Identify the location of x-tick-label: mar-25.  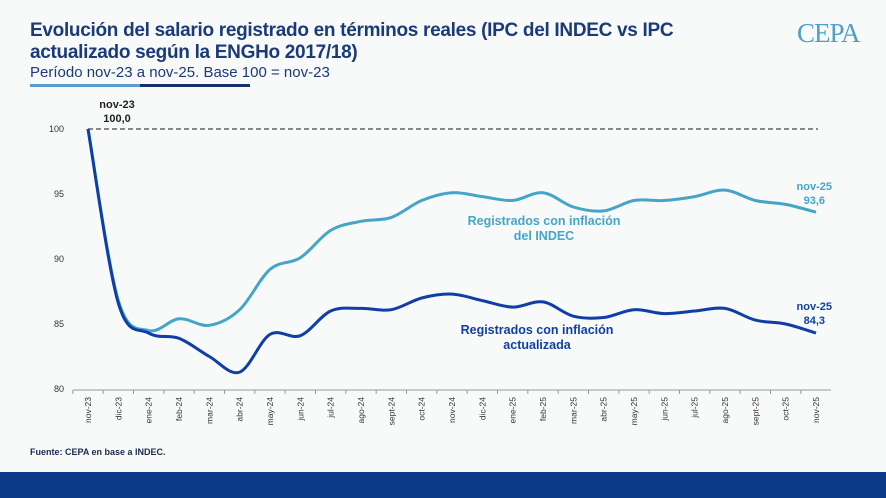
(573, 410).